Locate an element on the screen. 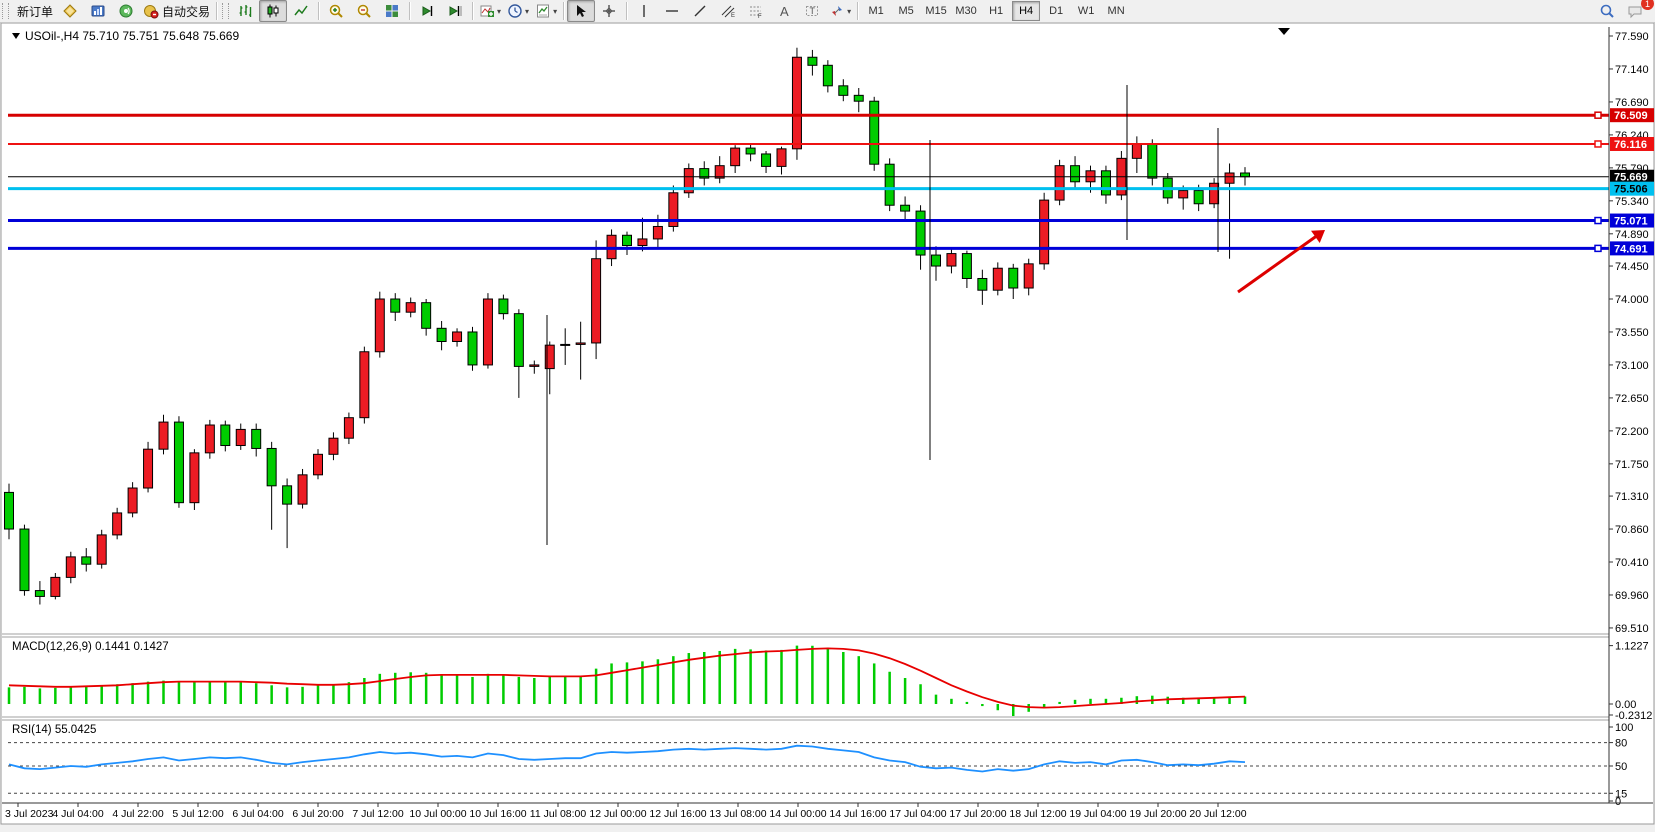 The image size is (1655, 832). chart-title: USOil-,H4 75.710 75.751 75.648 75.669 is located at coordinates (132, 36).